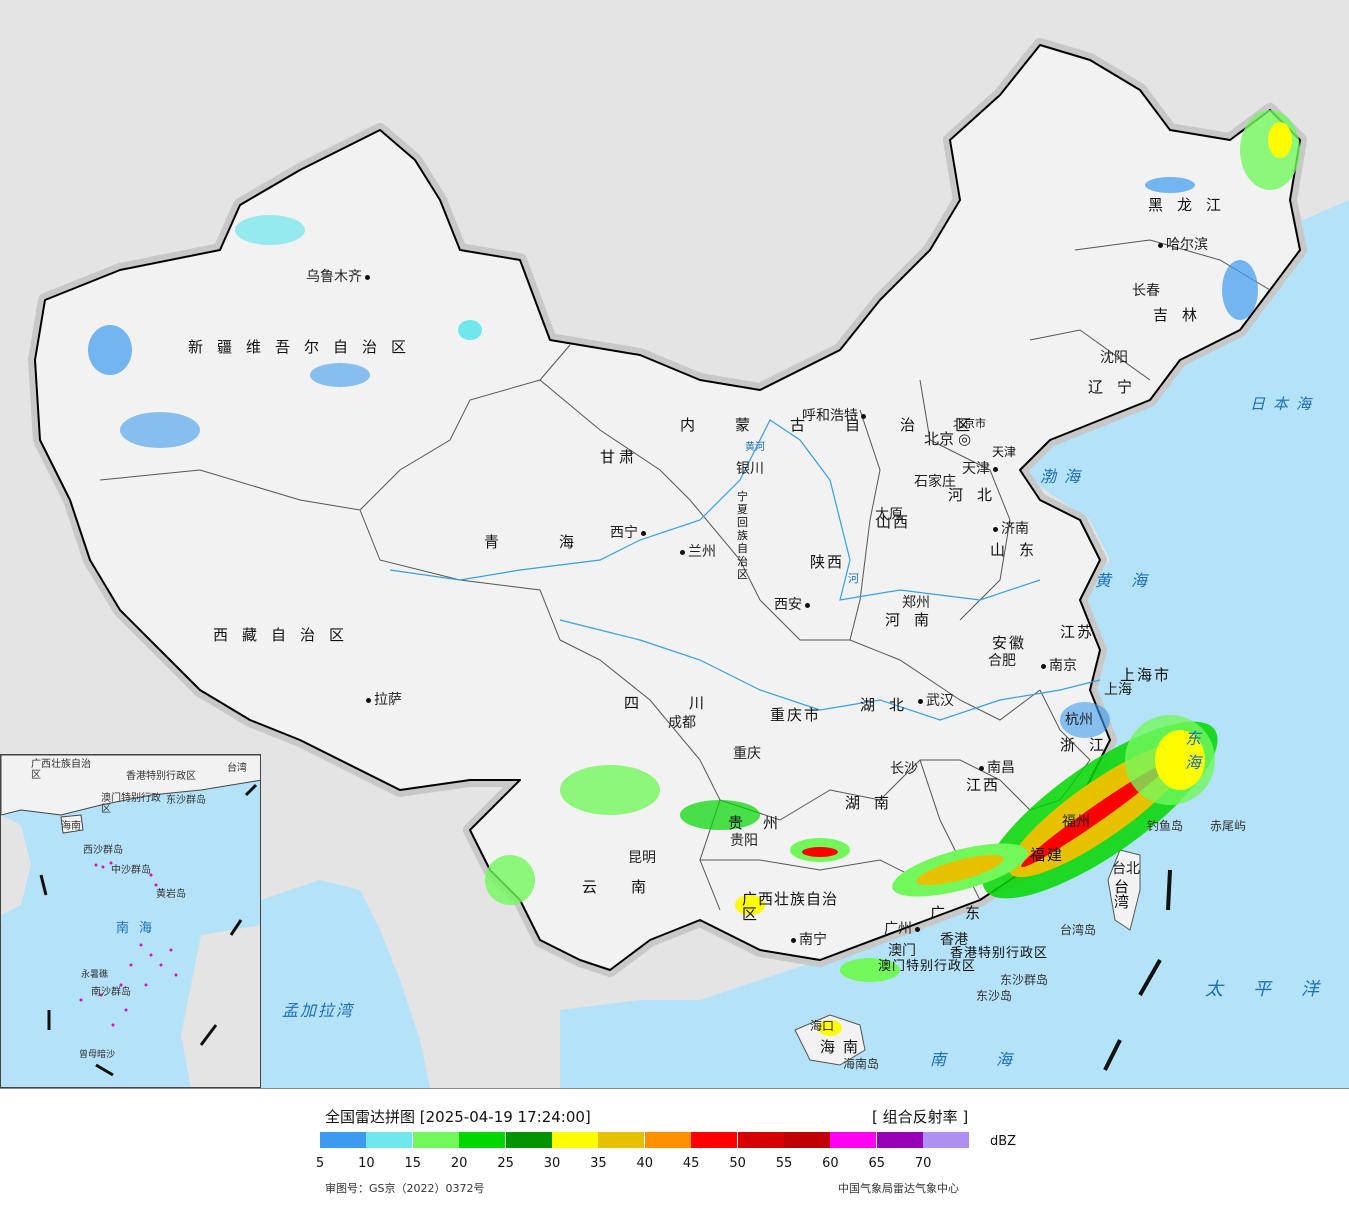 This screenshot has width=1349, height=1209. I want to click on legend-unit: dBZ, so click(1003, 1141).